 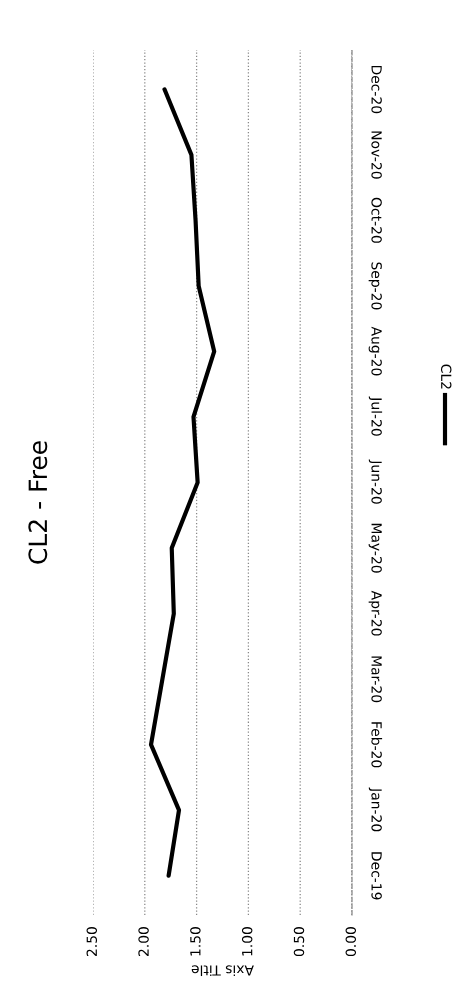 What do you see at coordinates (375, 613) in the screenshot?
I see `y-tick-label: Apr-20` at bounding box center [375, 613].